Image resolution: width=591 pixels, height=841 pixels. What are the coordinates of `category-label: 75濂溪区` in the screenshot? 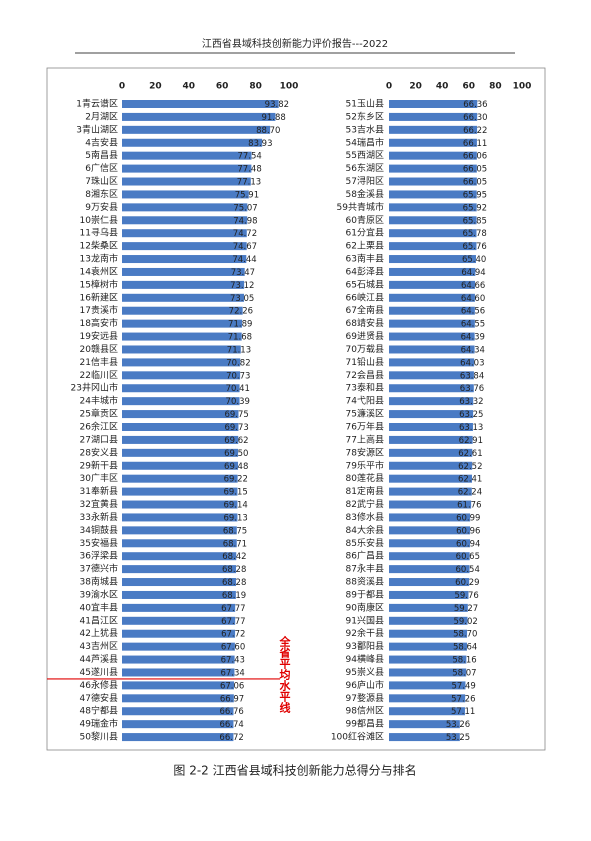 It's located at (365, 414).